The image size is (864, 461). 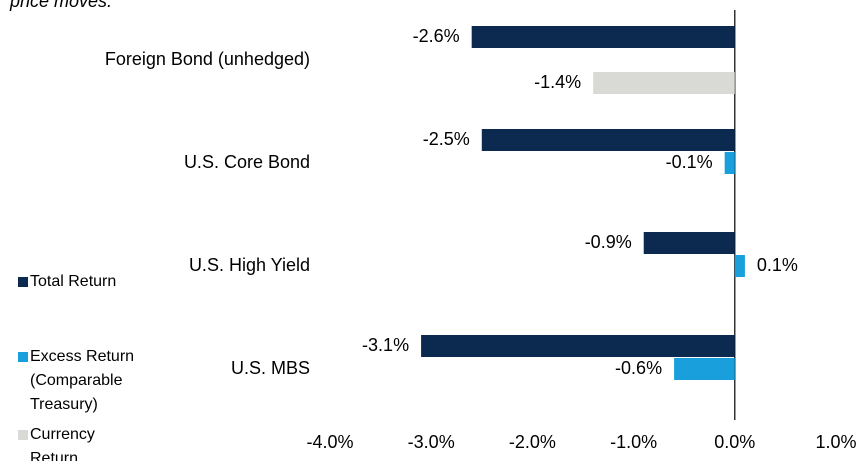 What do you see at coordinates (84, 380) in the screenshot?
I see `legend-label: Excess Return (Comparable Treasury)` at bounding box center [84, 380].